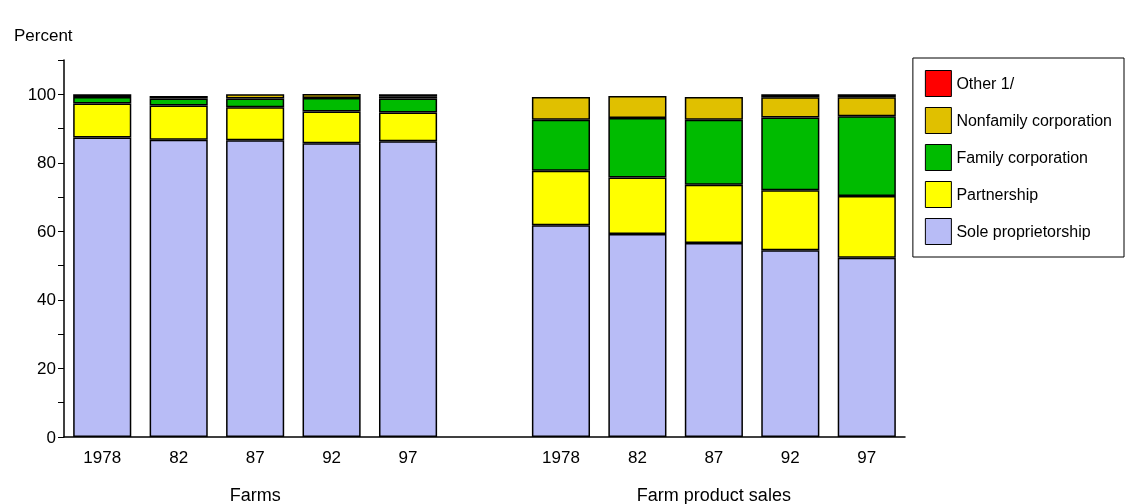 The height and width of the screenshot is (504, 1138). I want to click on y-tick-label: 0, so click(51, 437).